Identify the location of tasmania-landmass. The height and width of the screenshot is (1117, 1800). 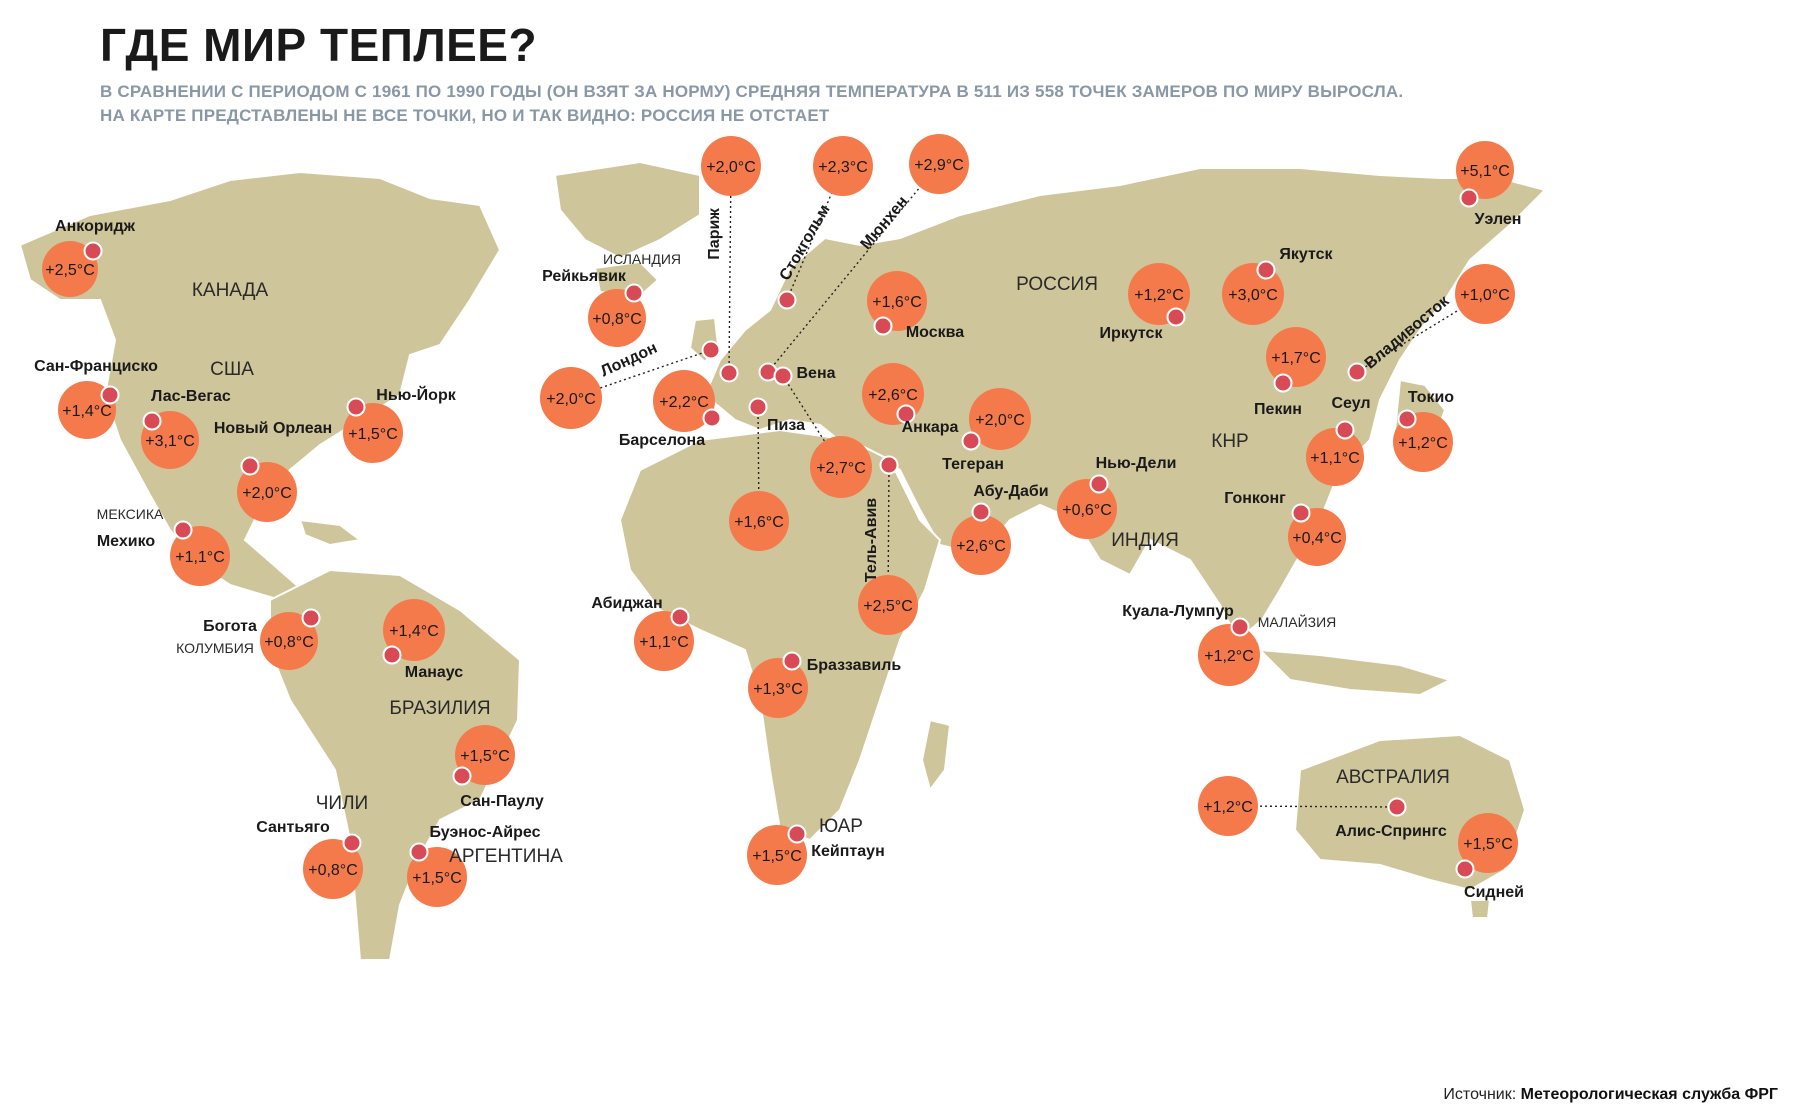
(1480, 909).